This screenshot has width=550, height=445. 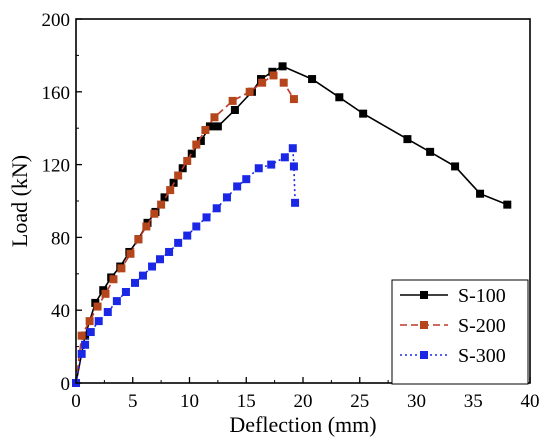 I want to click on y-tick-label: 0, so click(x=66, y=384).